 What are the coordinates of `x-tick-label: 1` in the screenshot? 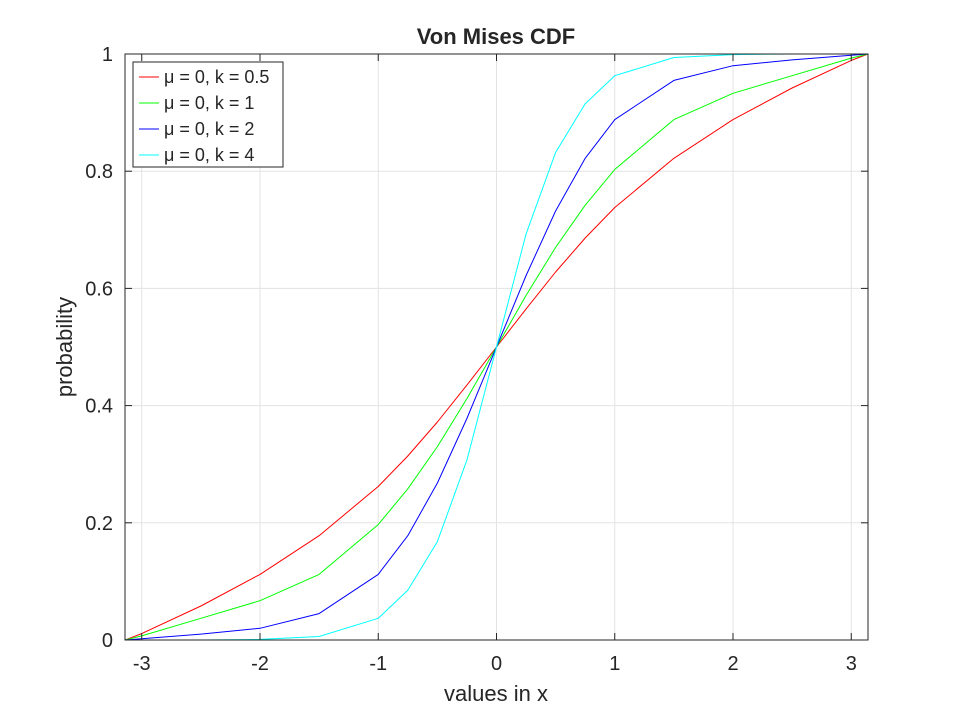 It's located at (614, 664).